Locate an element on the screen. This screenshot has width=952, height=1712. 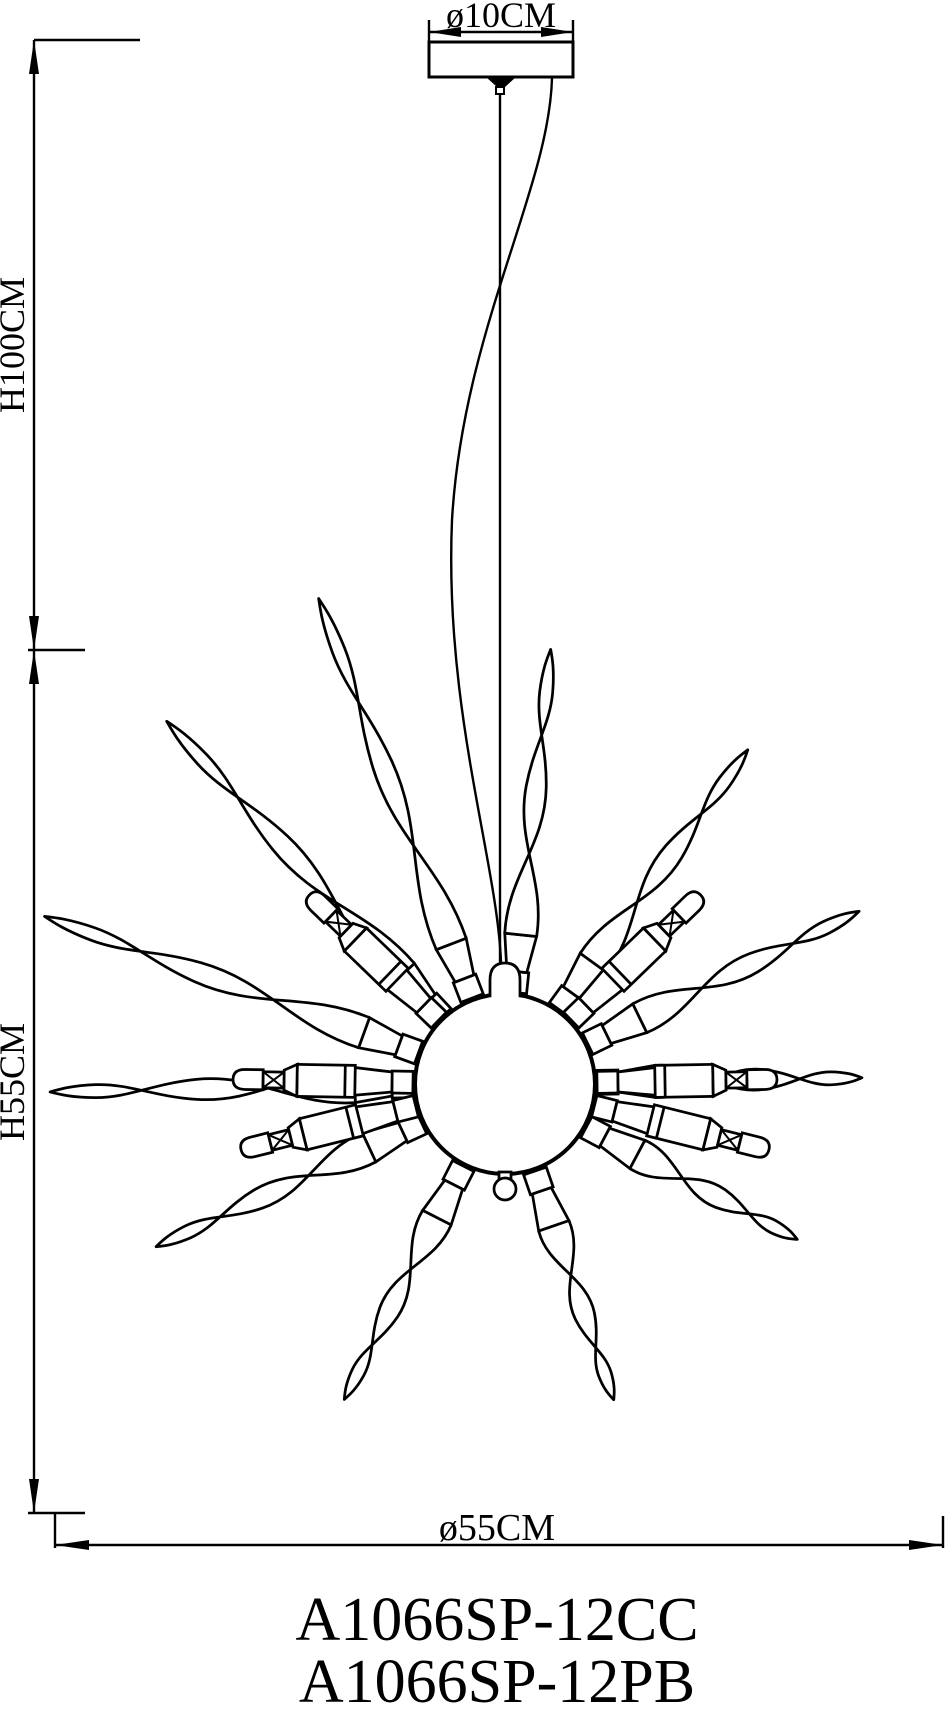
hub-fittings is located at coordinates (505, 1081).